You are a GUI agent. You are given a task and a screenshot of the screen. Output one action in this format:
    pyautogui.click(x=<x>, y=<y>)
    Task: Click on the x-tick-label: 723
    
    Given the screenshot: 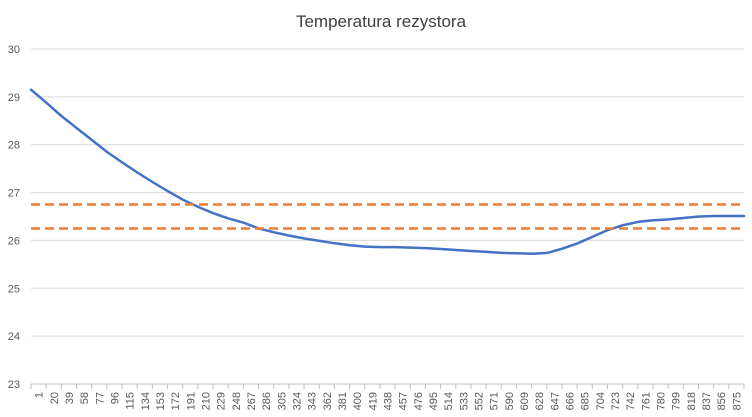 What is the action you would take?
    pyautogui.click(x=616, y=401)
    